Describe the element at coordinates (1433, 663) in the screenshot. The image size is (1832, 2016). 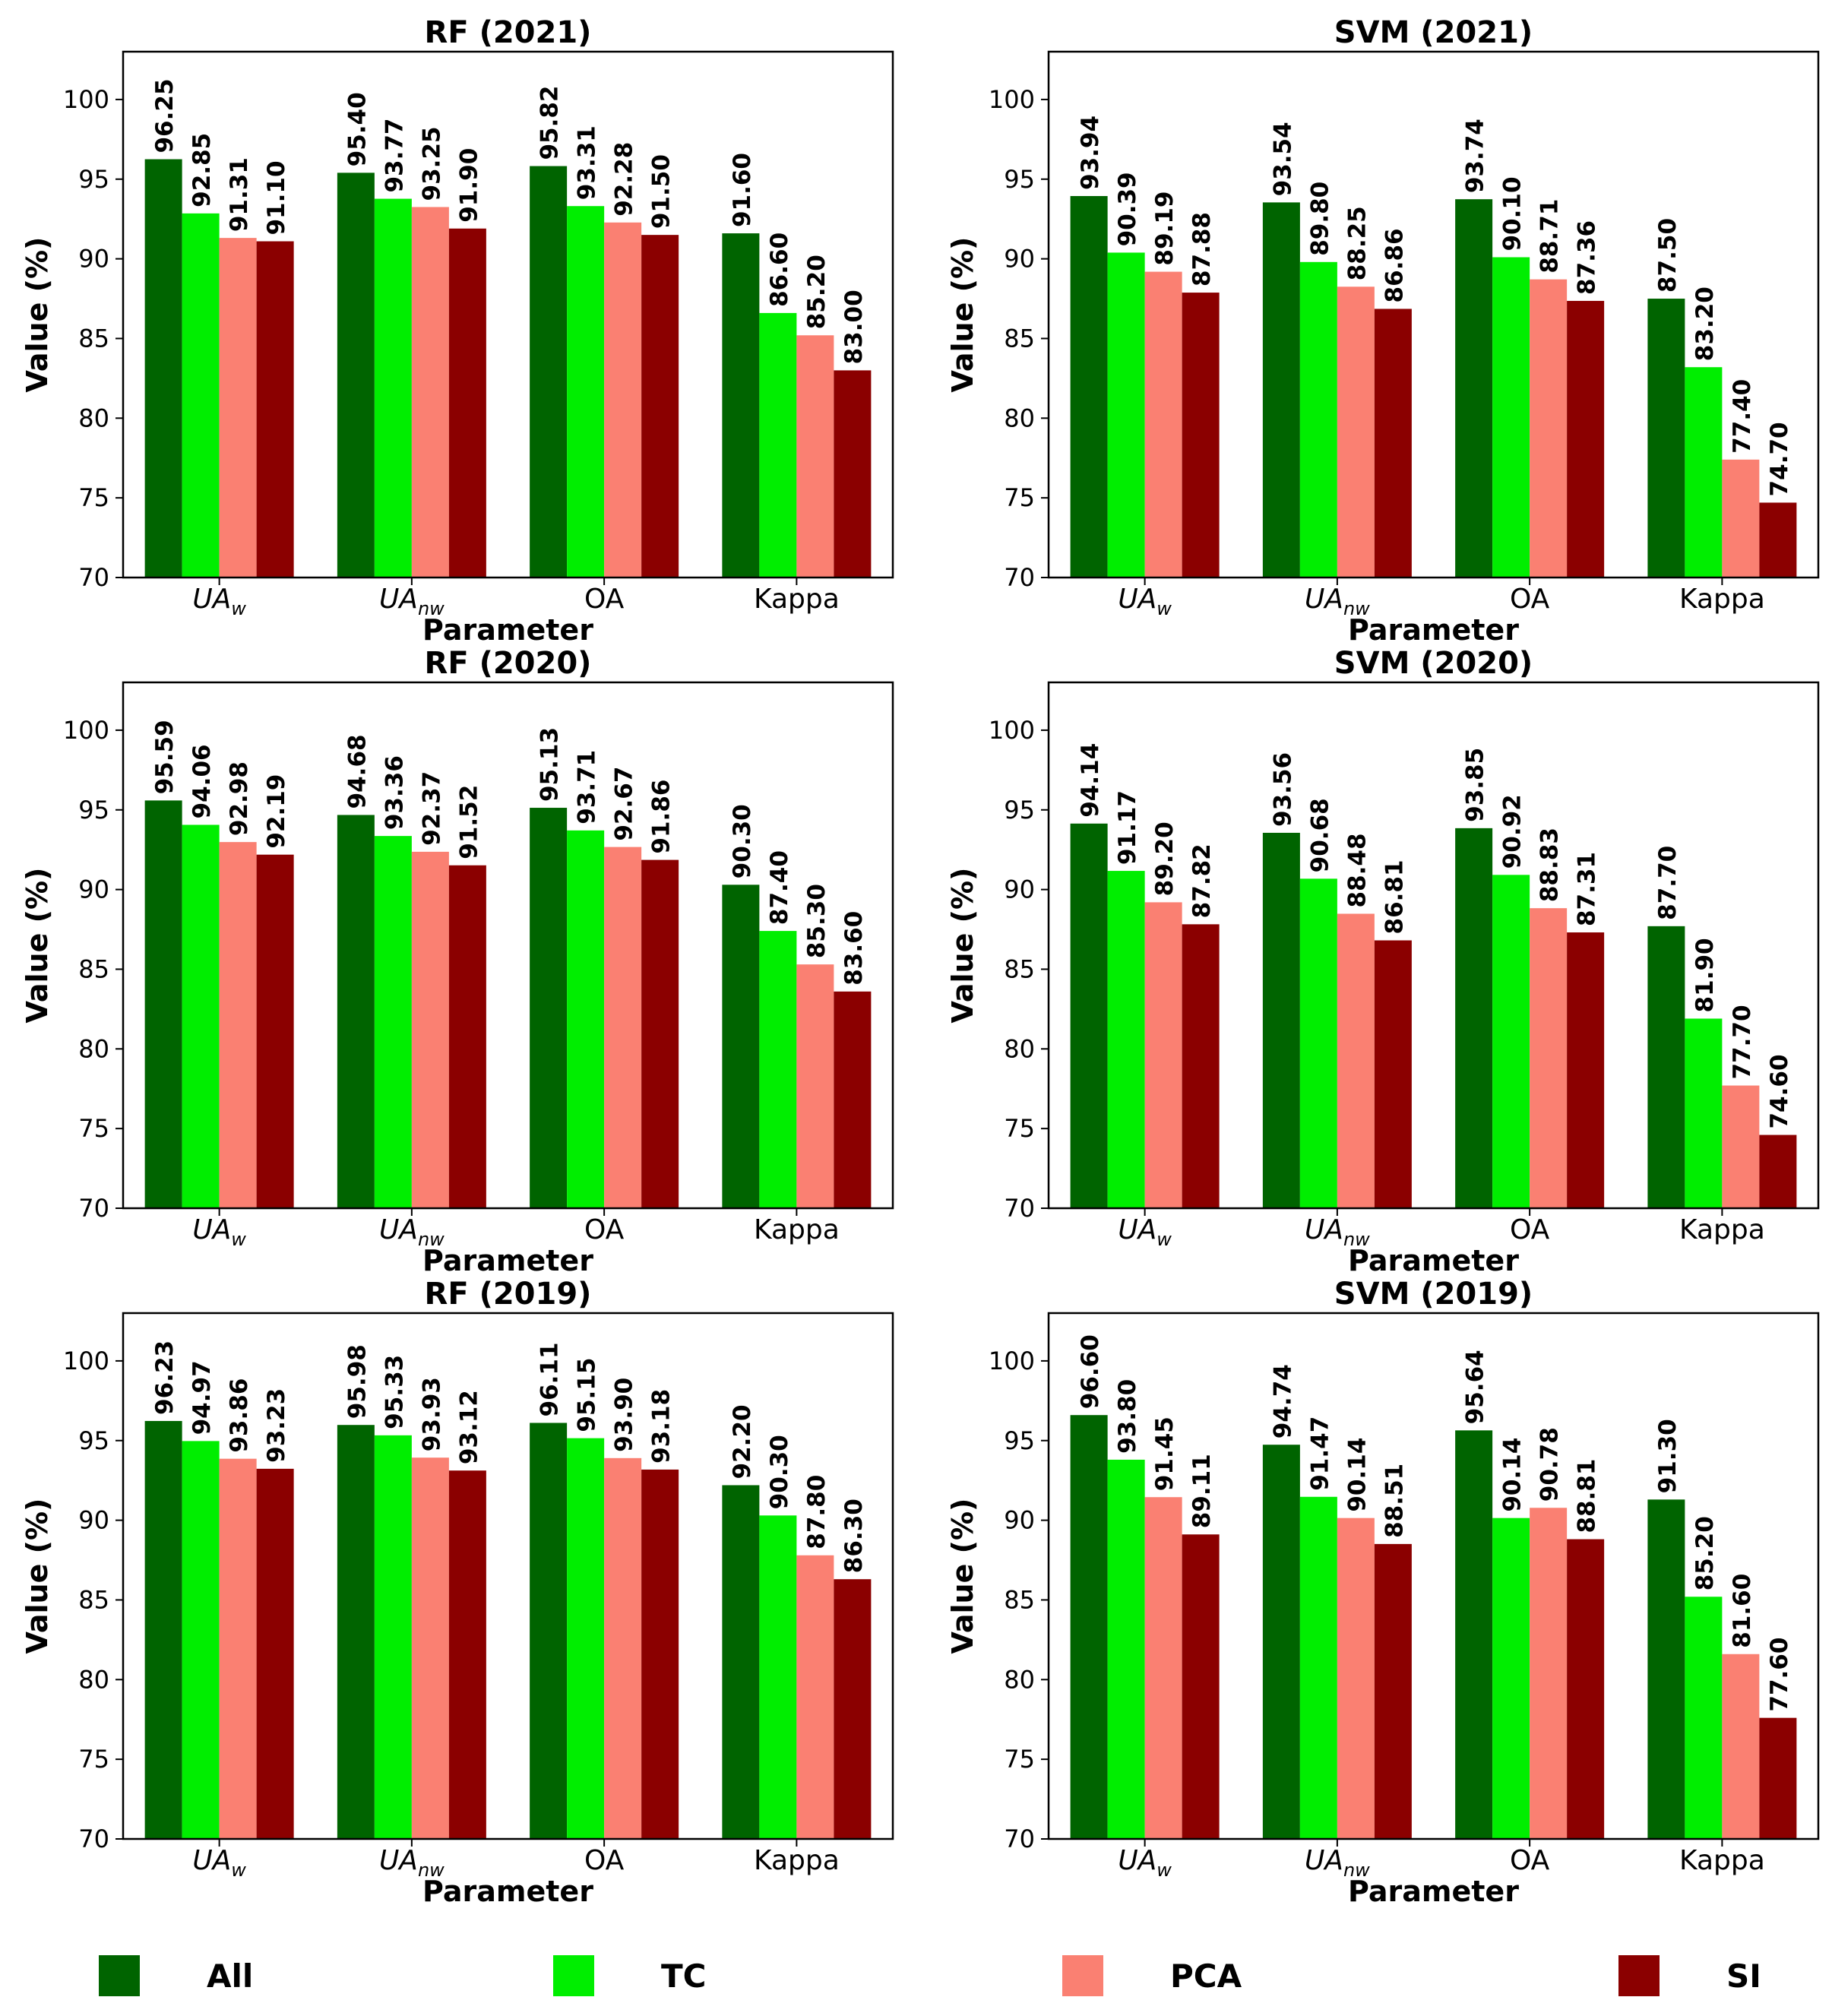
I see `chart-title: SVM (2020)` at that location.